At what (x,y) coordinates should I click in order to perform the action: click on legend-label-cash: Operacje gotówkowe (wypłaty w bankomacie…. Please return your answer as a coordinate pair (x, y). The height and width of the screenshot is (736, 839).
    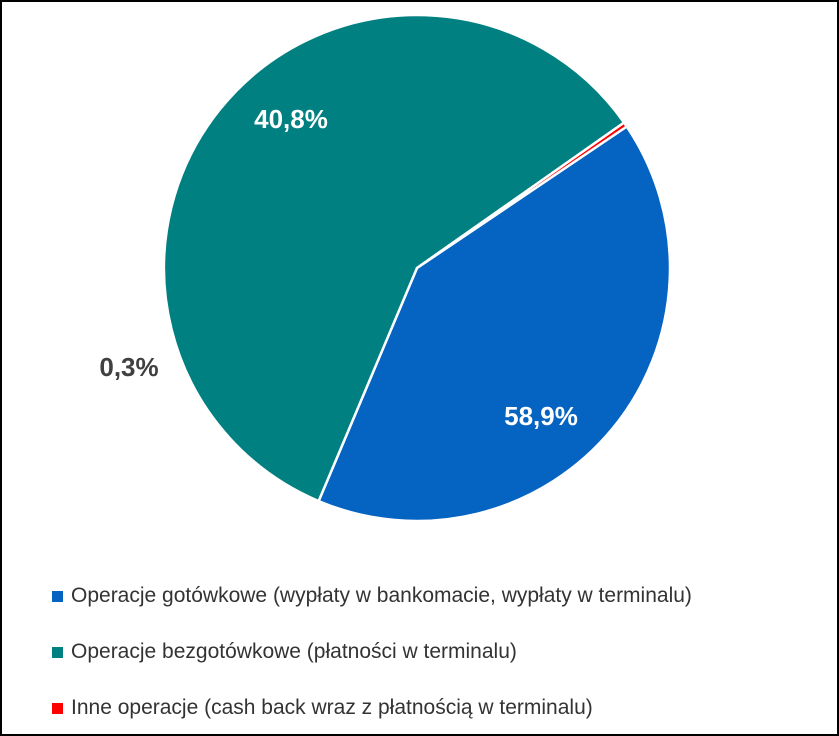
    Looking at the image, I should click on (381, 595).